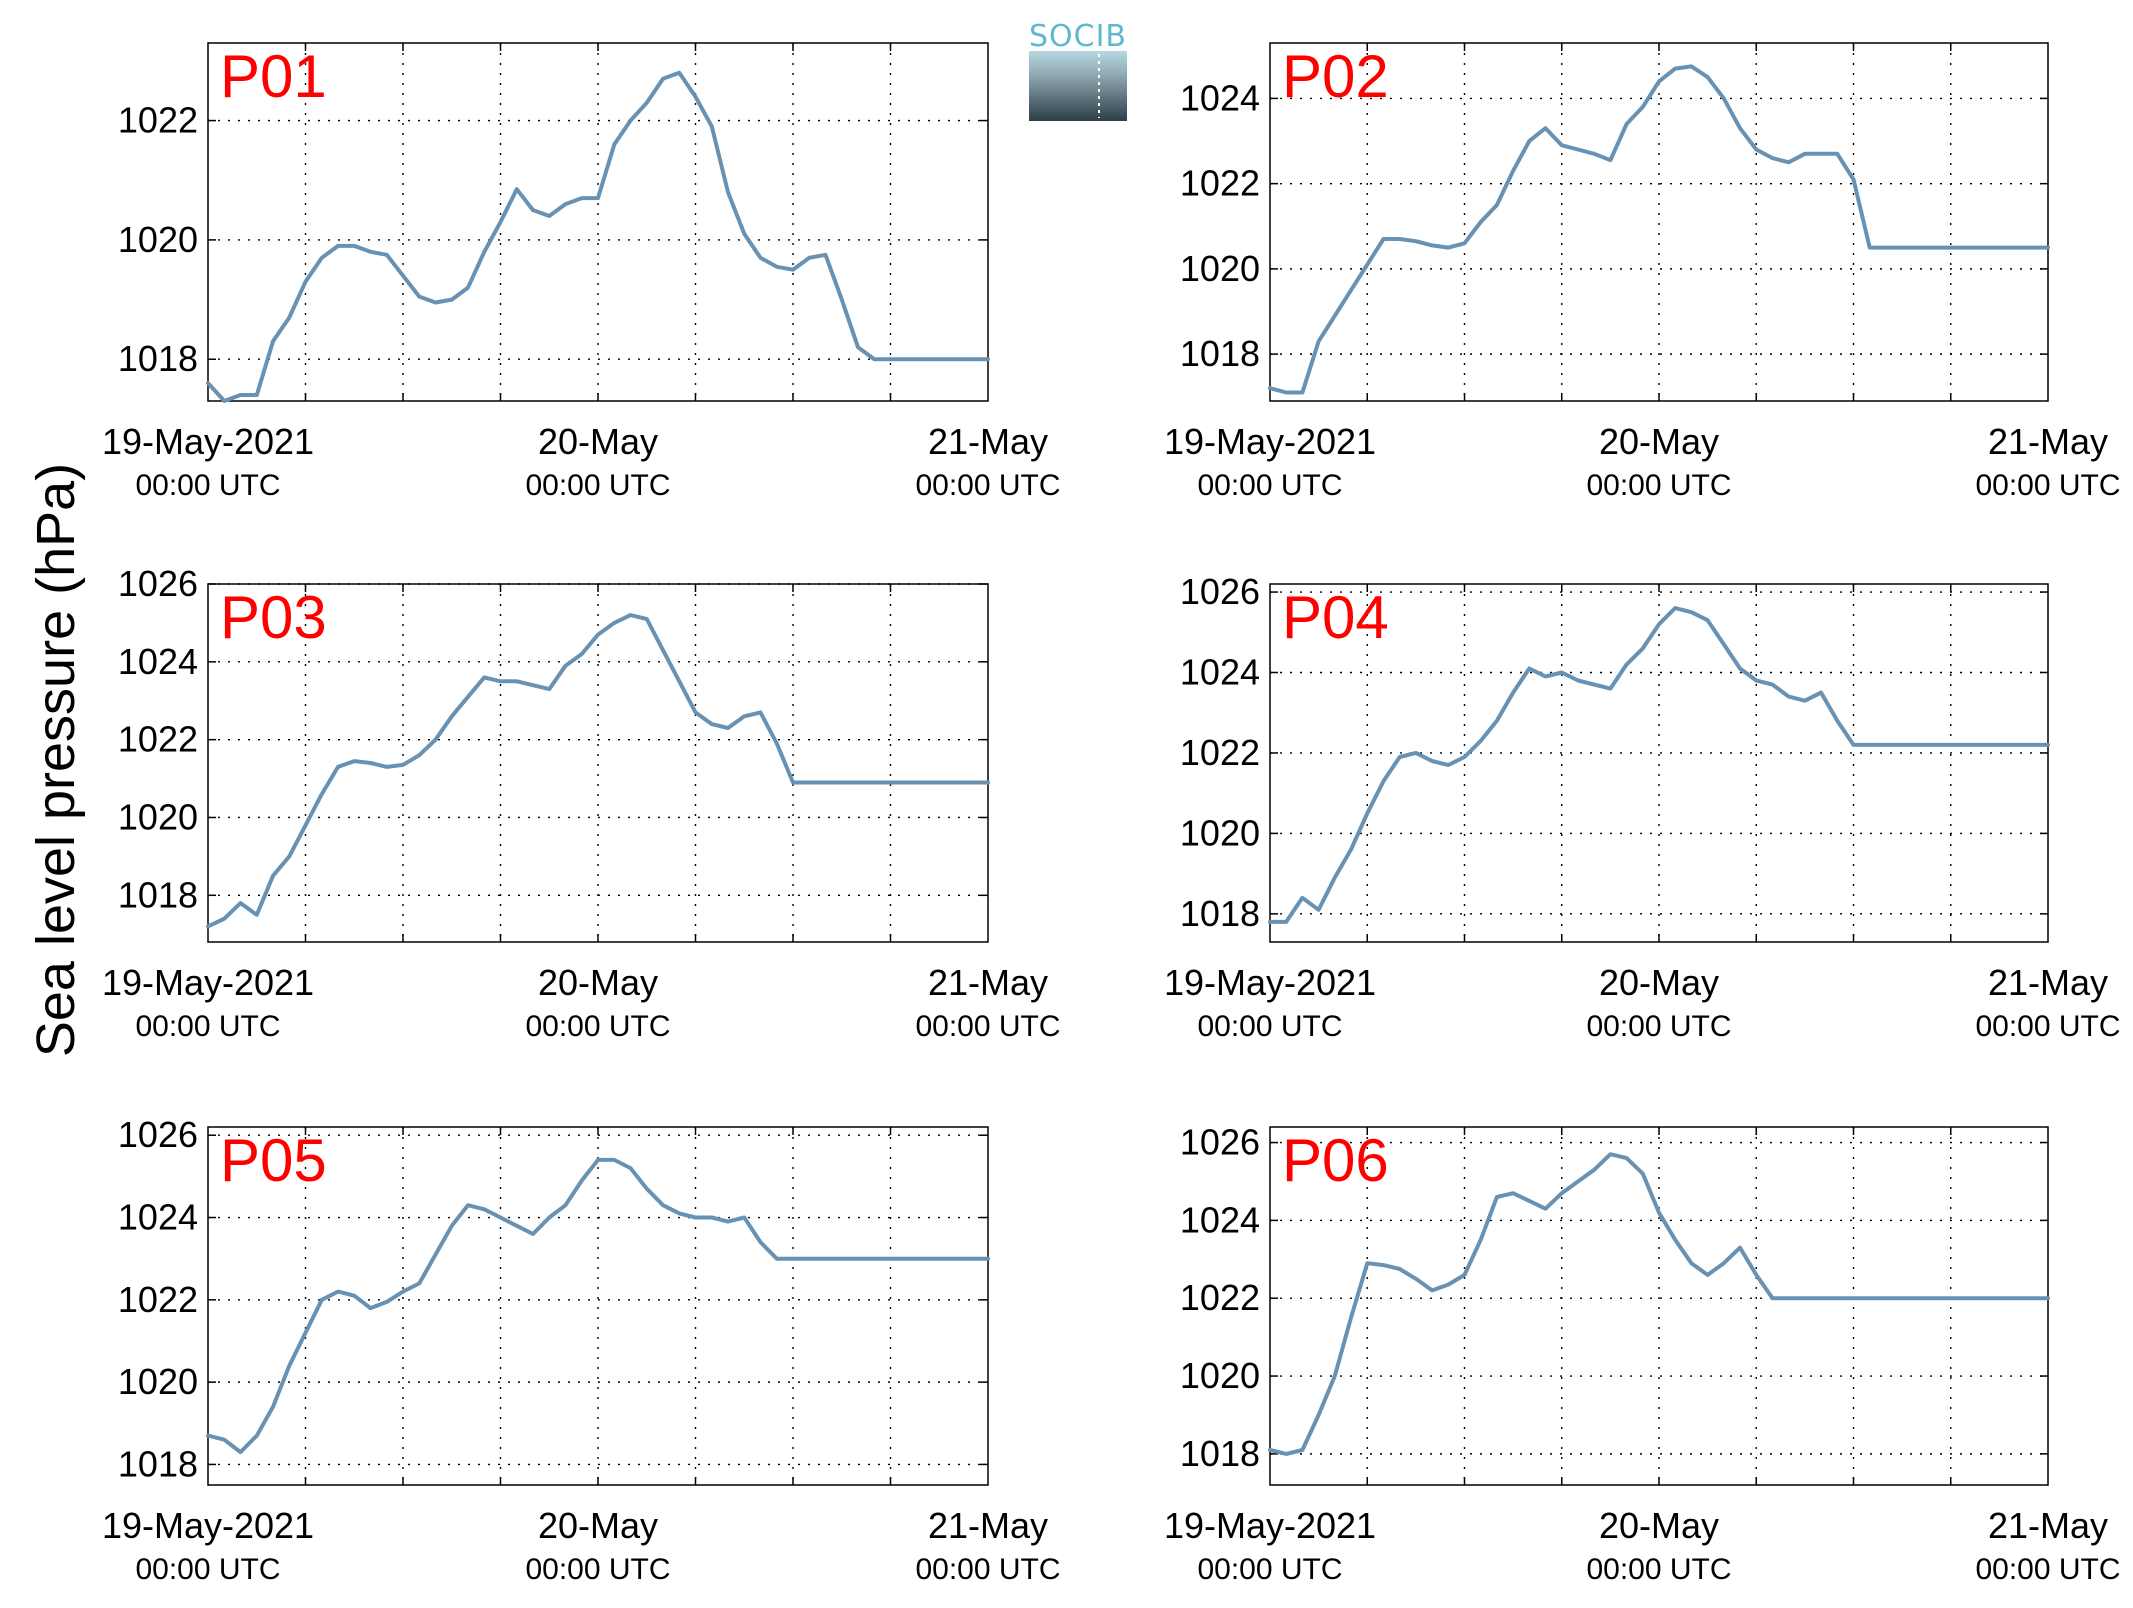  I want to click on panel-label: P01, so click(273, 76).